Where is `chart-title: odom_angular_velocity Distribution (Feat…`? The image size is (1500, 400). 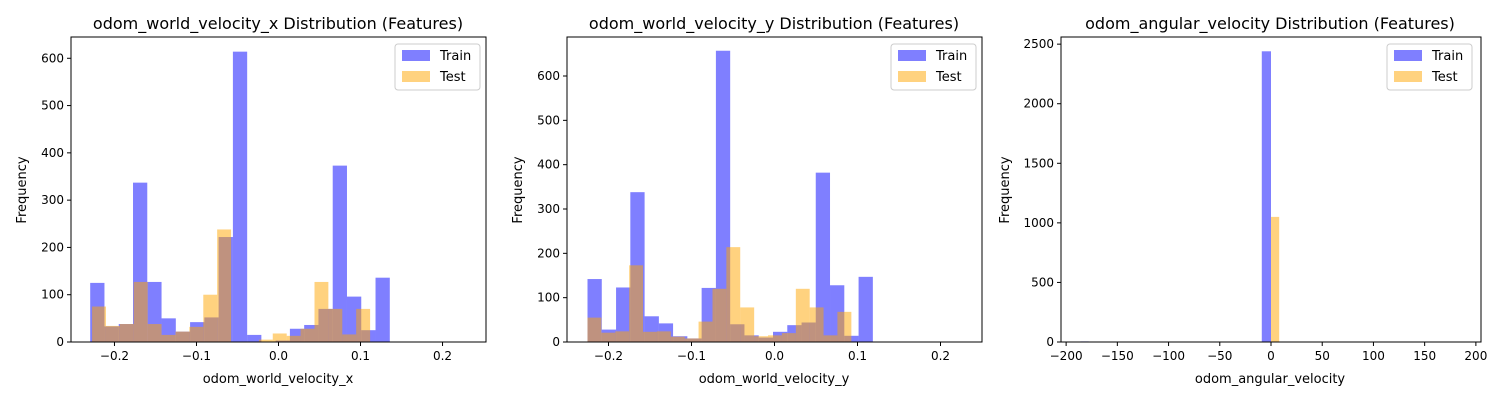 chart-title: odom_angular_velocity Distribution (Feat… is located at coordinates (1270, 24).